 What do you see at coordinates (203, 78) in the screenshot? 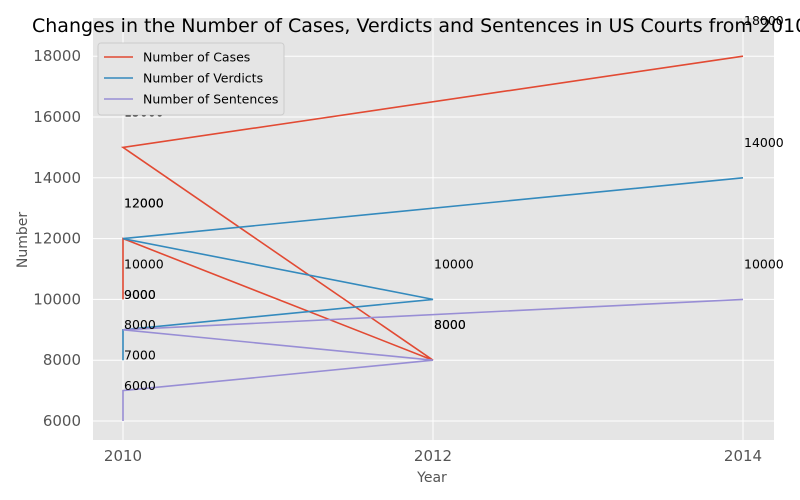
I see `legend-label: Number of Verdicts` at bounding box center [203, 78].